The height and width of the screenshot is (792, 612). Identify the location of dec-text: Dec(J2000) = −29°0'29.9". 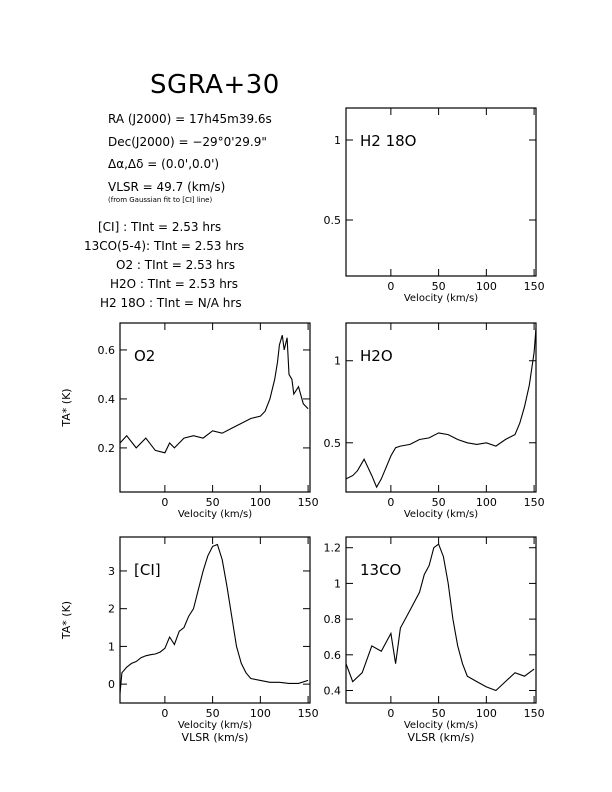
(187, 142).